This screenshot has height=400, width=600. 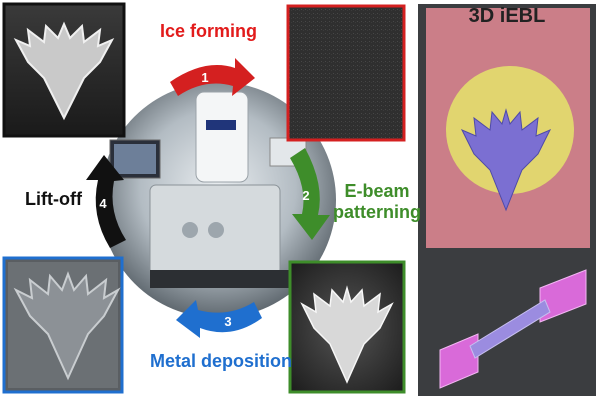 I want to click on step1-arrow: 1, so click(x=212, y=77).